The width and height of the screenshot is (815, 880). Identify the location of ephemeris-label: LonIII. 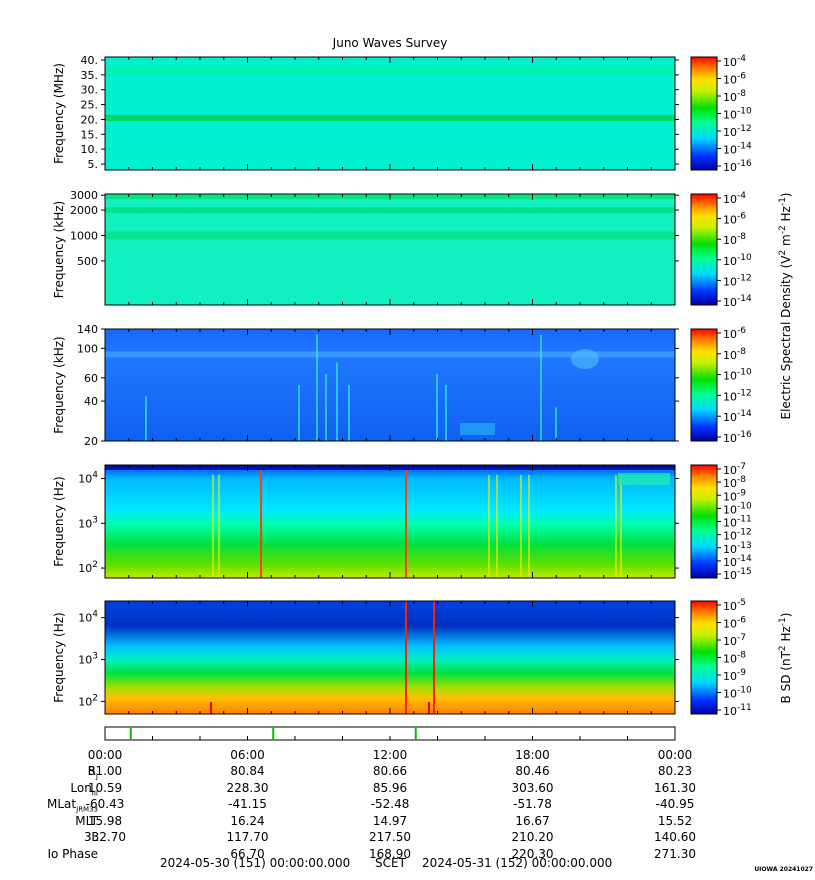
(84, 788).